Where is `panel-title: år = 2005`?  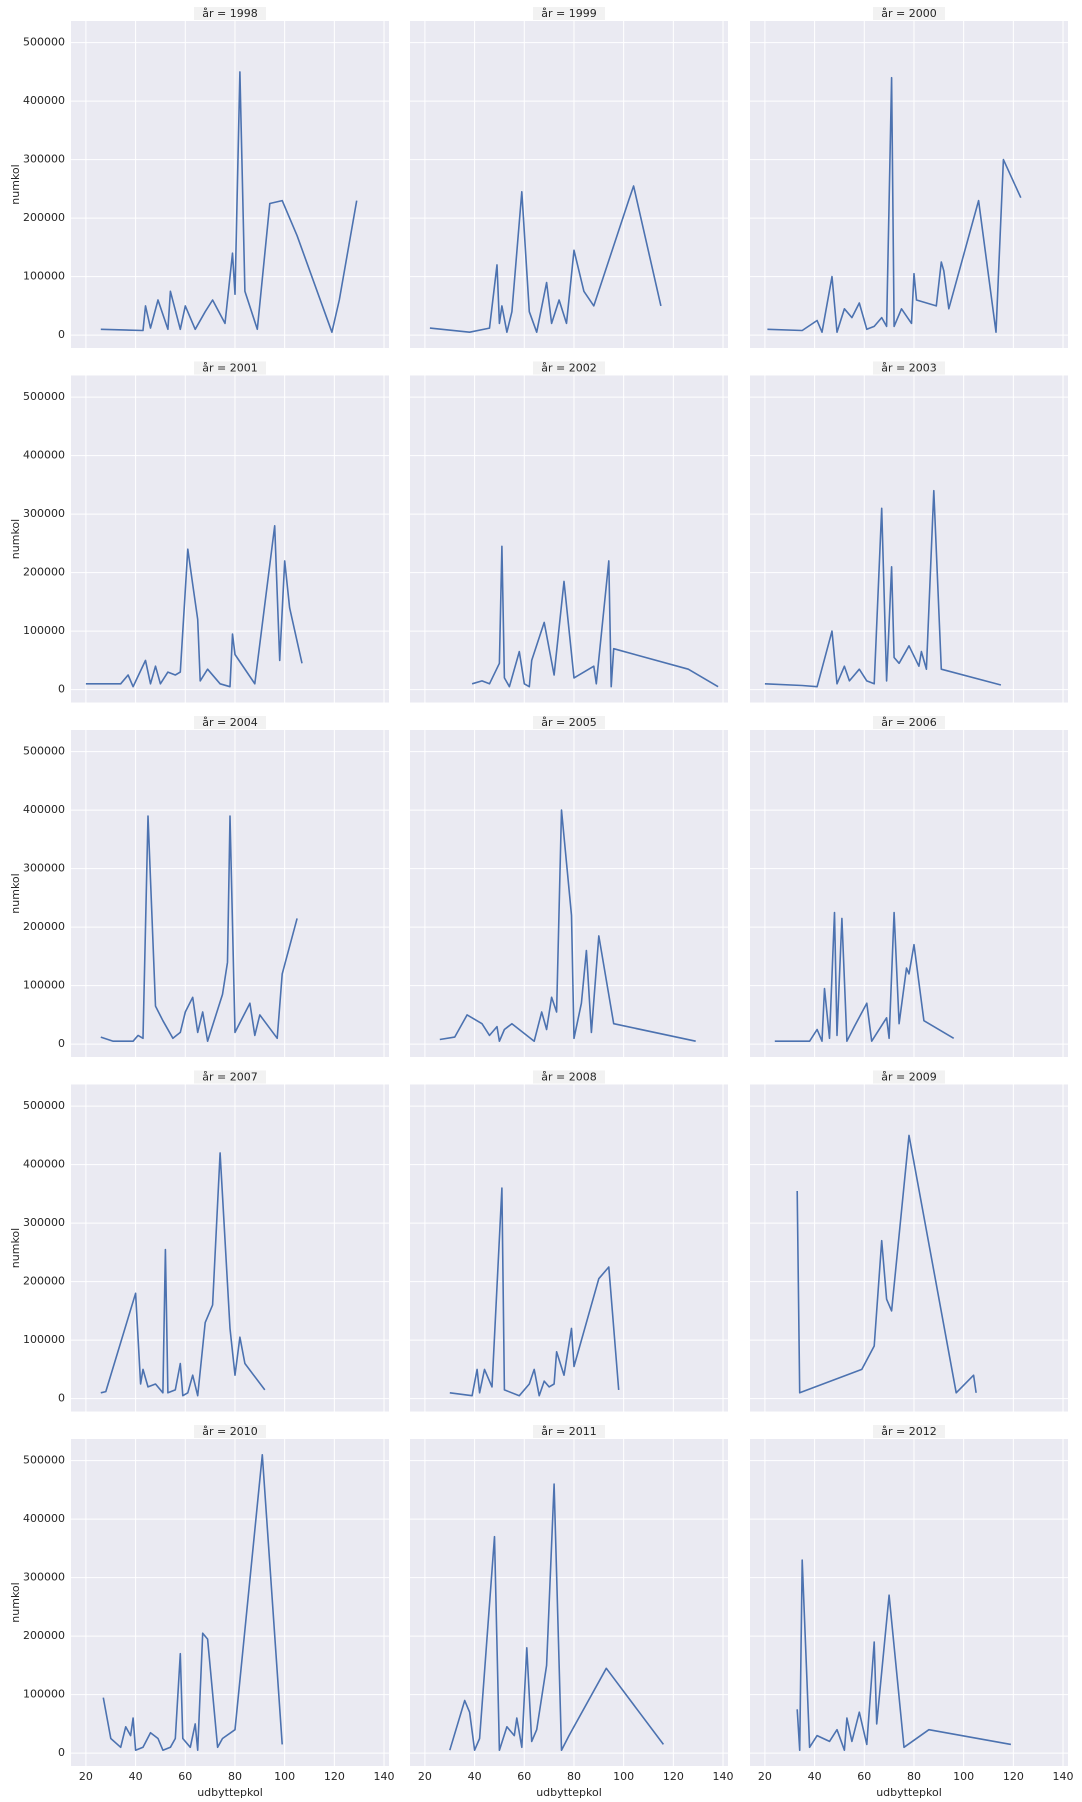
panel-title: år = 2005 is located at coordinates (568, 722).